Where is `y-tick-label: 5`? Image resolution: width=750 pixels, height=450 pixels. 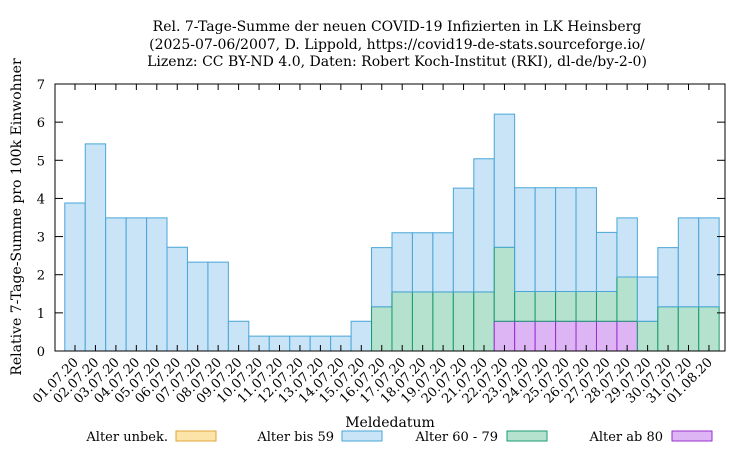
y-tick-label: 5 is located at coordinates (41, 161).